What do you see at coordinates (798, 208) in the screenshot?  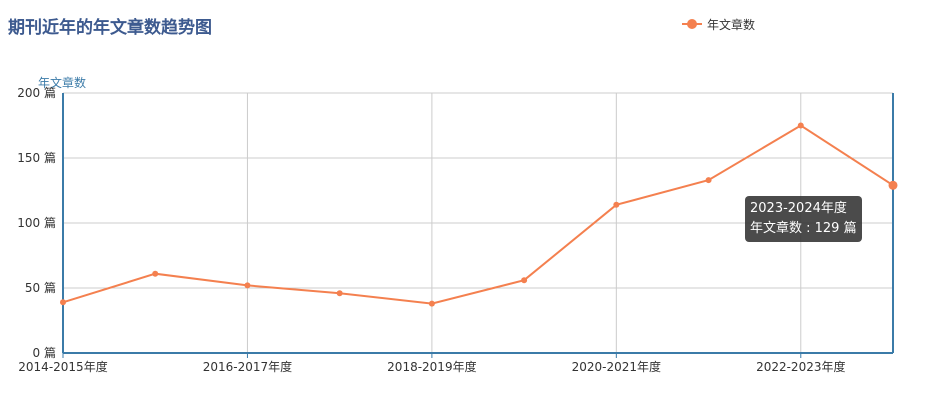 I see `tooltip-category: 2023-2024年度` at bounding box center [798, 208].